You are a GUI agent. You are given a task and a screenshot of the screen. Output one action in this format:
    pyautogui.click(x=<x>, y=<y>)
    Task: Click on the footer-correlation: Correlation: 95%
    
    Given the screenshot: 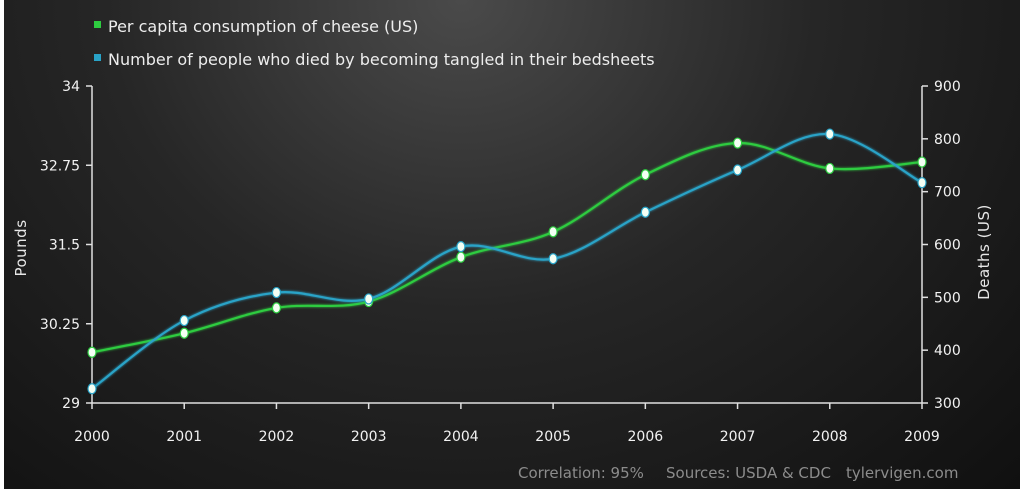 What is the action you would take?
    pyautogui.click(x=581, y=473)
    